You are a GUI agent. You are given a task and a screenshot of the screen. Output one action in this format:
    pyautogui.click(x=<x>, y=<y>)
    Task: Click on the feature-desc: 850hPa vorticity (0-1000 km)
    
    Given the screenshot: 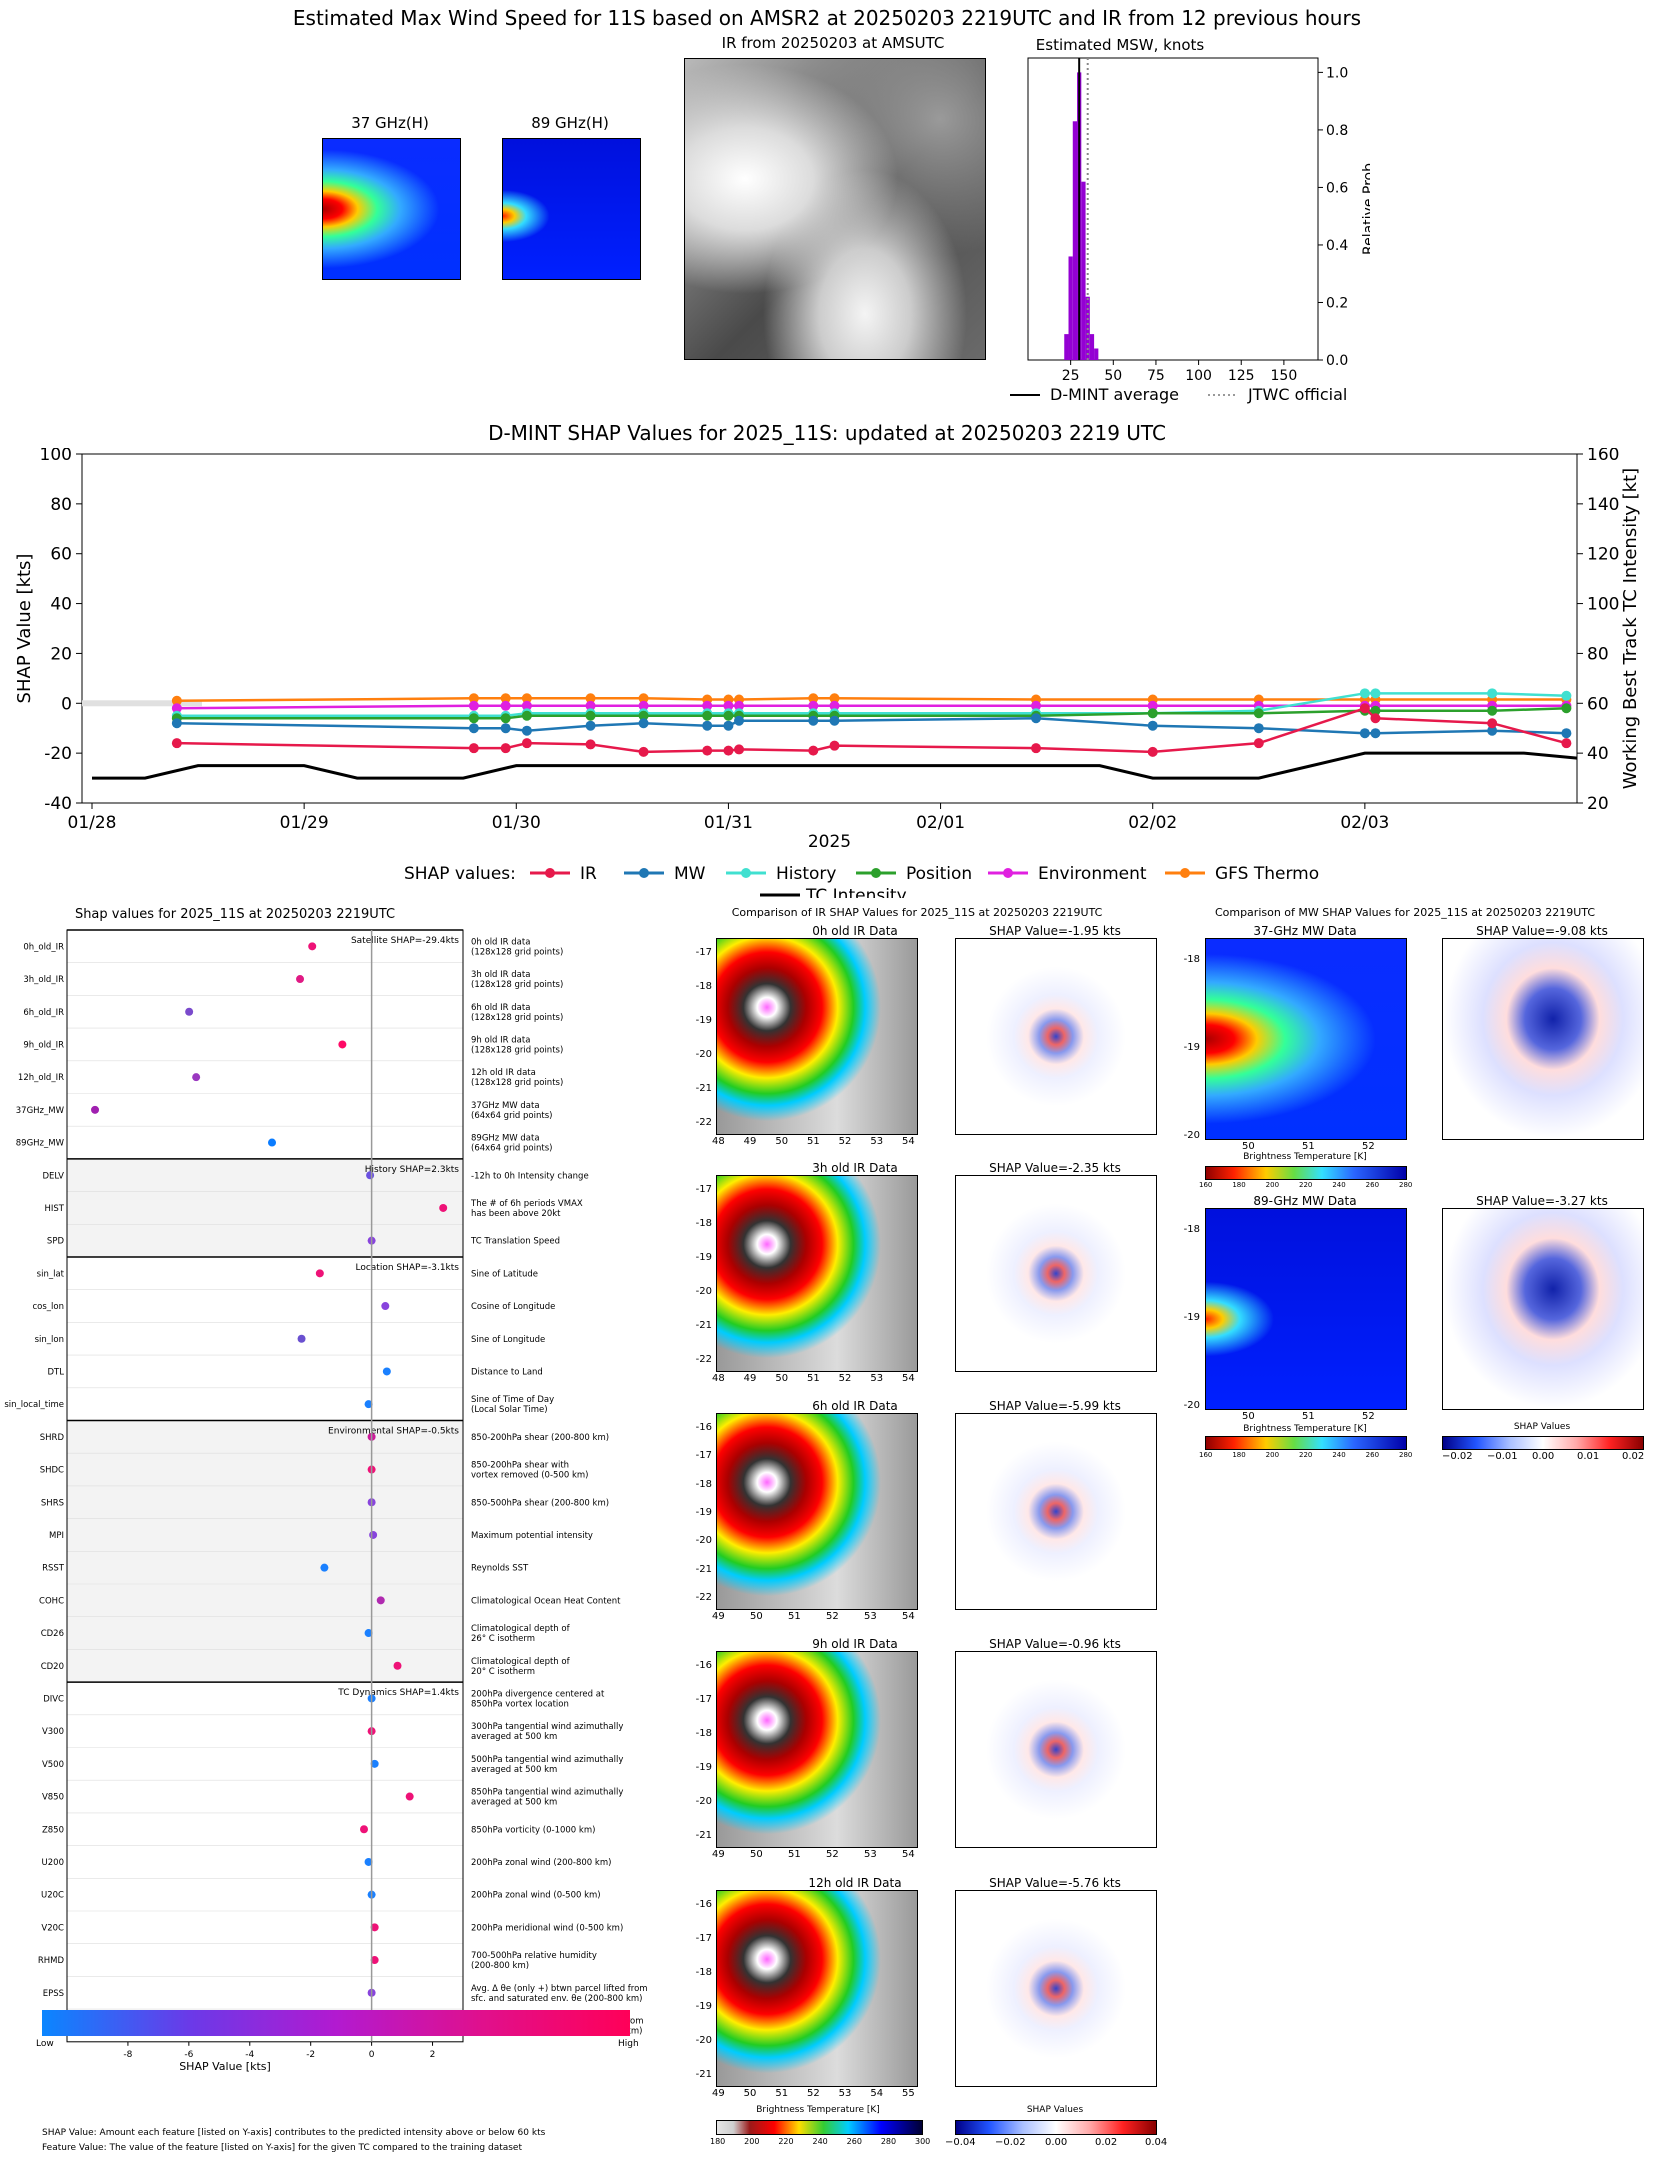 What is the action you would take?
    pyautogui.click(x=533, y=1830)
    